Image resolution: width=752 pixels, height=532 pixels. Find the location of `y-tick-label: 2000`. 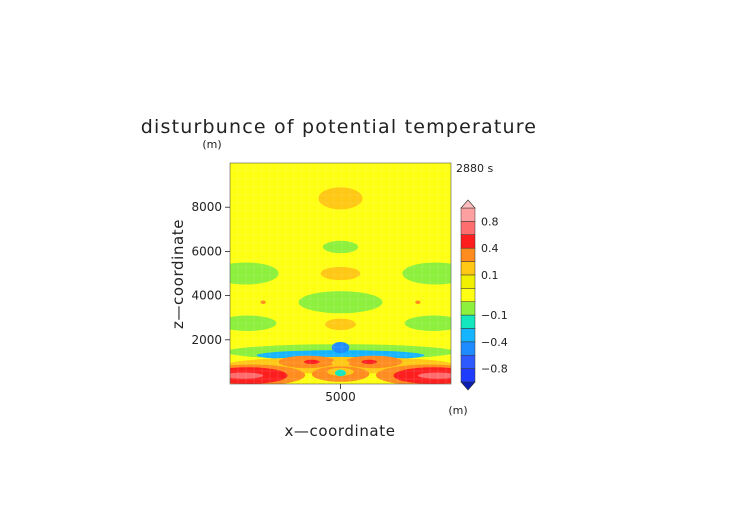

y-tick-label: 2000 is located at coordinates (206, 340).